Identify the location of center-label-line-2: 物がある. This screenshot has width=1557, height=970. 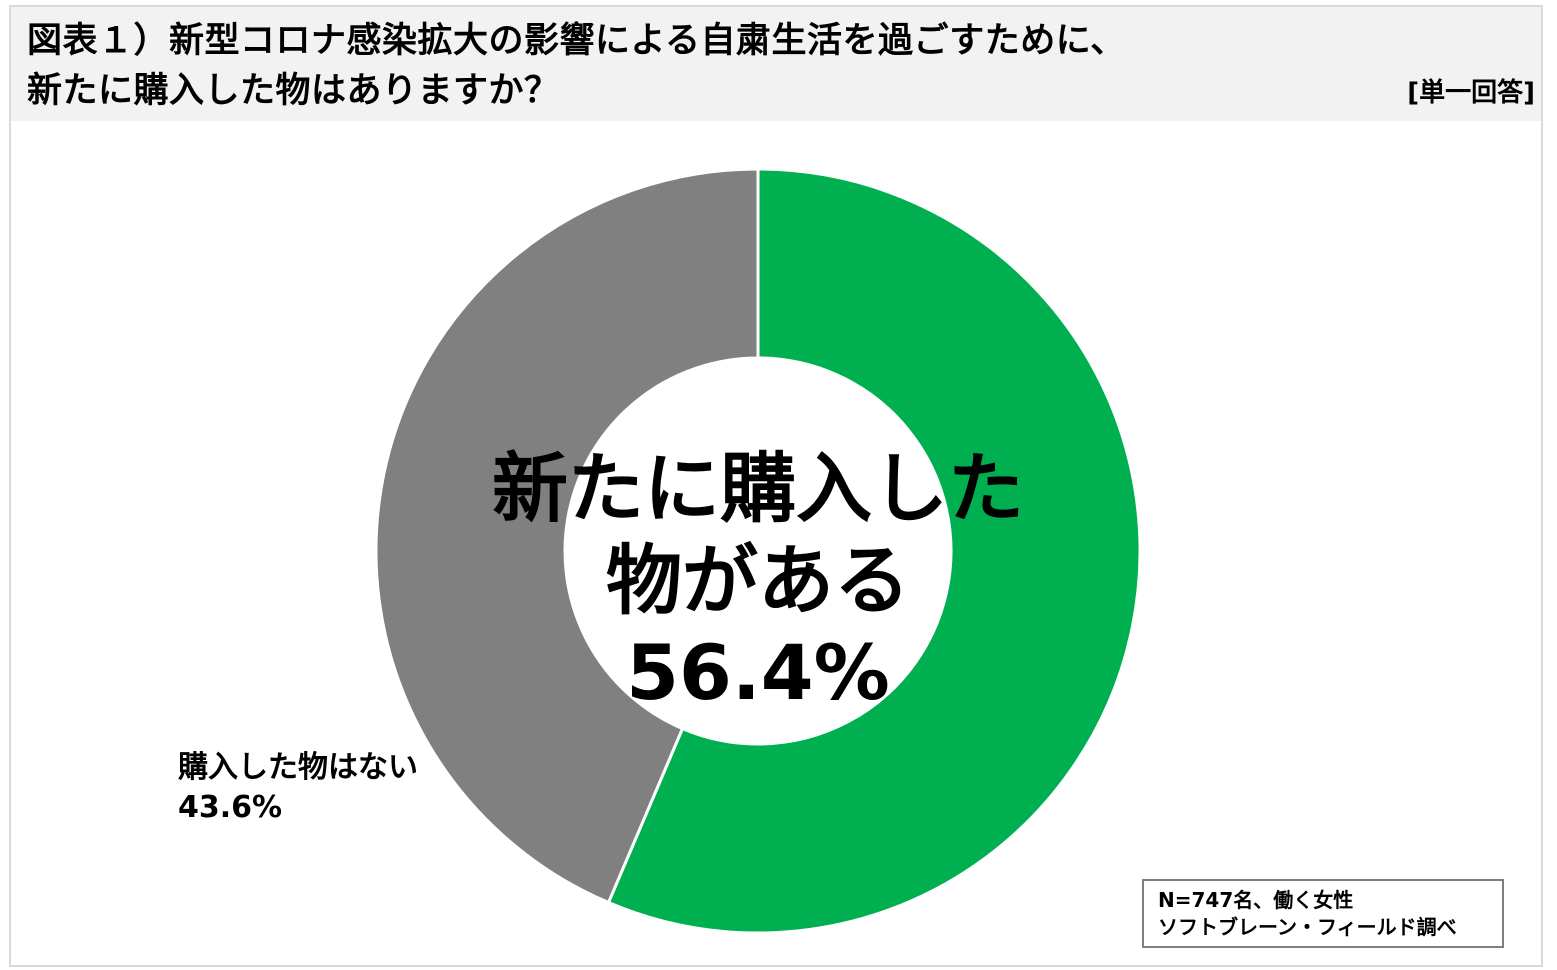
(758, 580).